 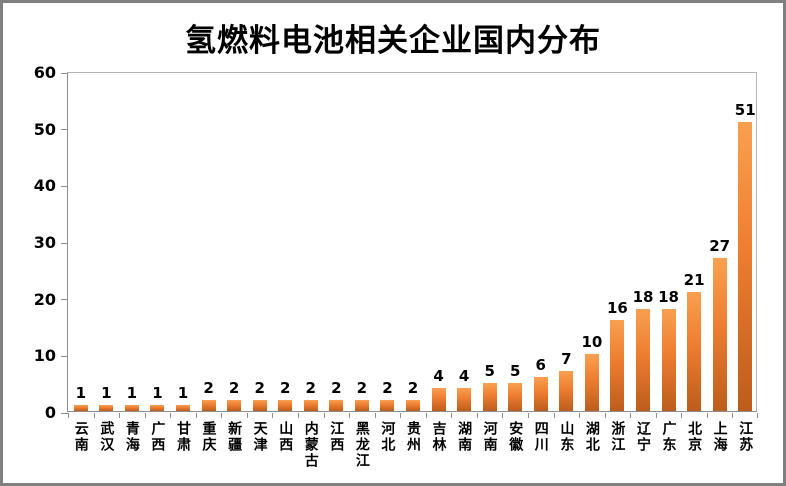 I want to click on y-axis-label: 20, so click(x=44, y=299).